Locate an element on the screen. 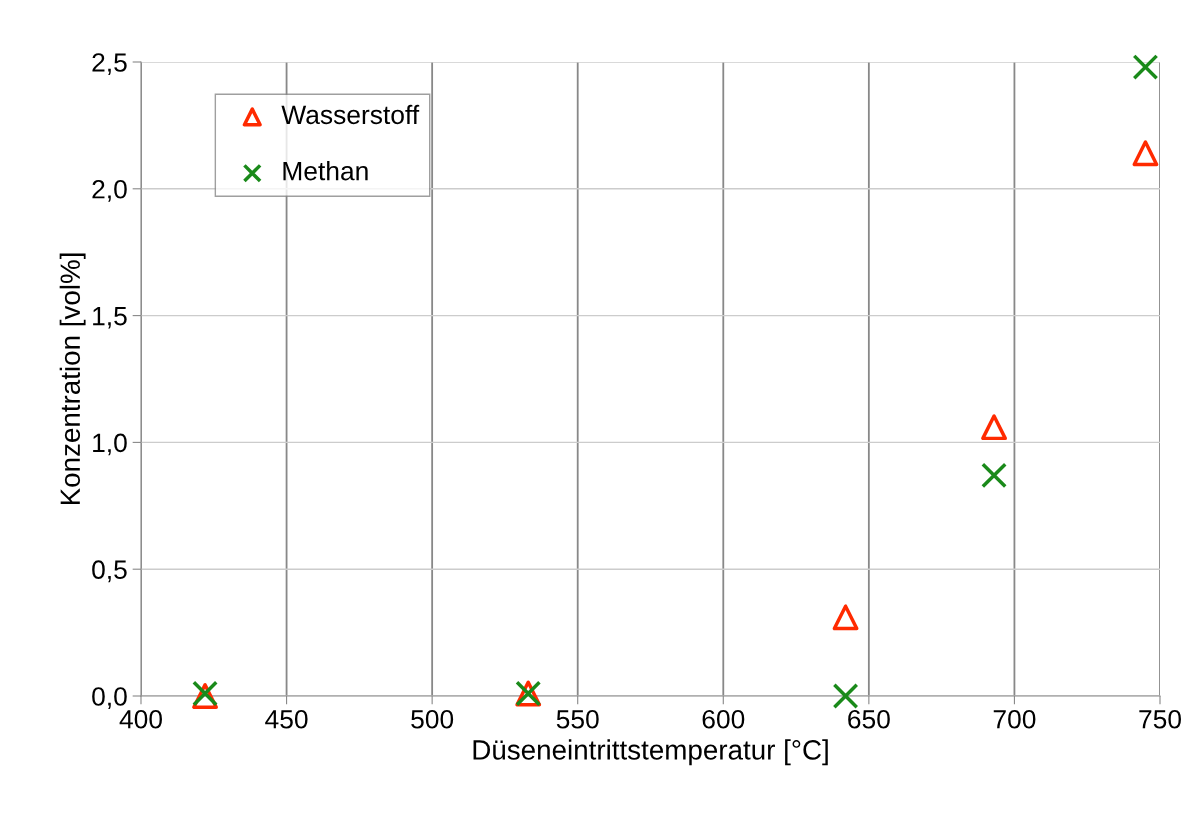  x-tick-label: 450 is located at coordinates (286, 719).